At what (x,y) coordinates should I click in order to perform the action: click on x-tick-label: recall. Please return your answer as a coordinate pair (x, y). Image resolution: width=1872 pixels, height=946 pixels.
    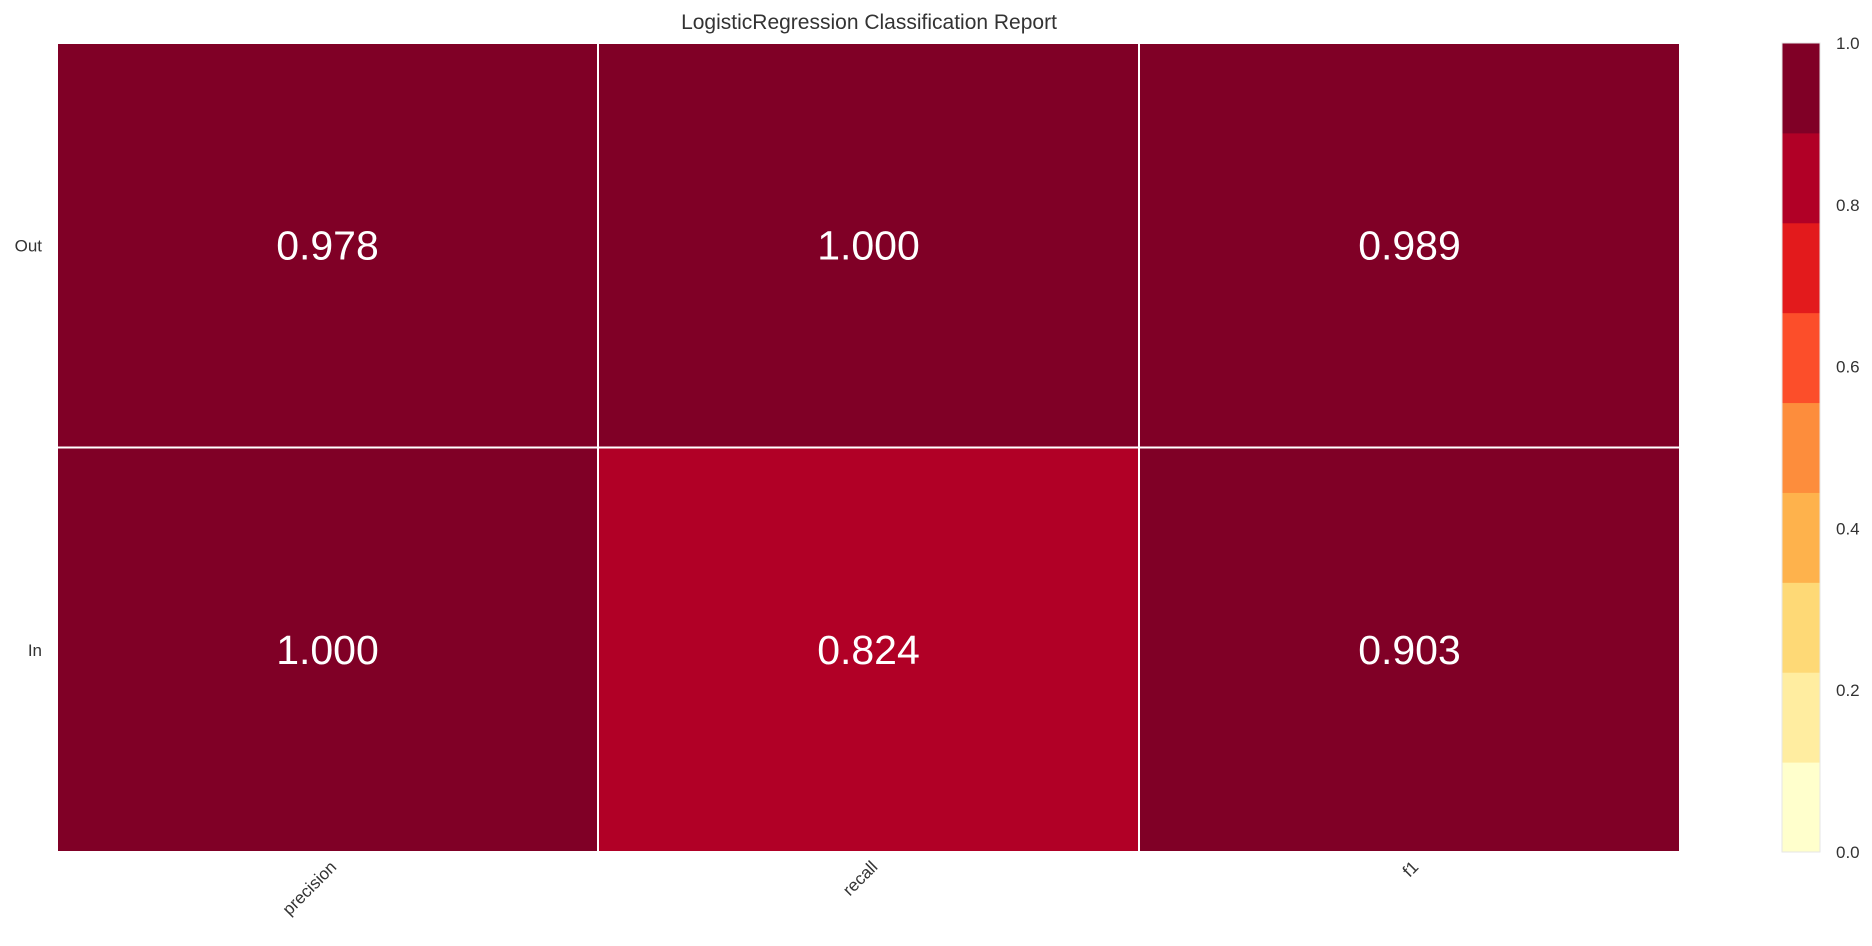
    Looking at the image, I should click on (860, 878).